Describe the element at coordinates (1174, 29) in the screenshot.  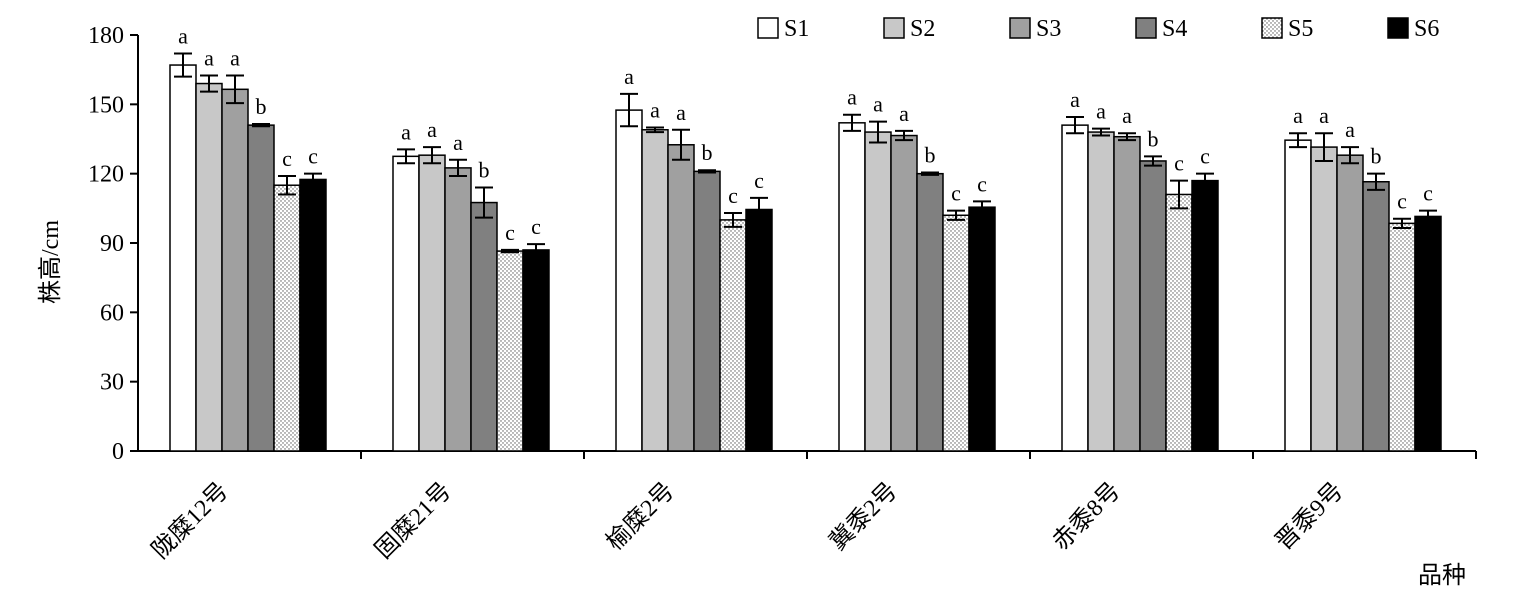
I see `legend-label: S4` at that location.